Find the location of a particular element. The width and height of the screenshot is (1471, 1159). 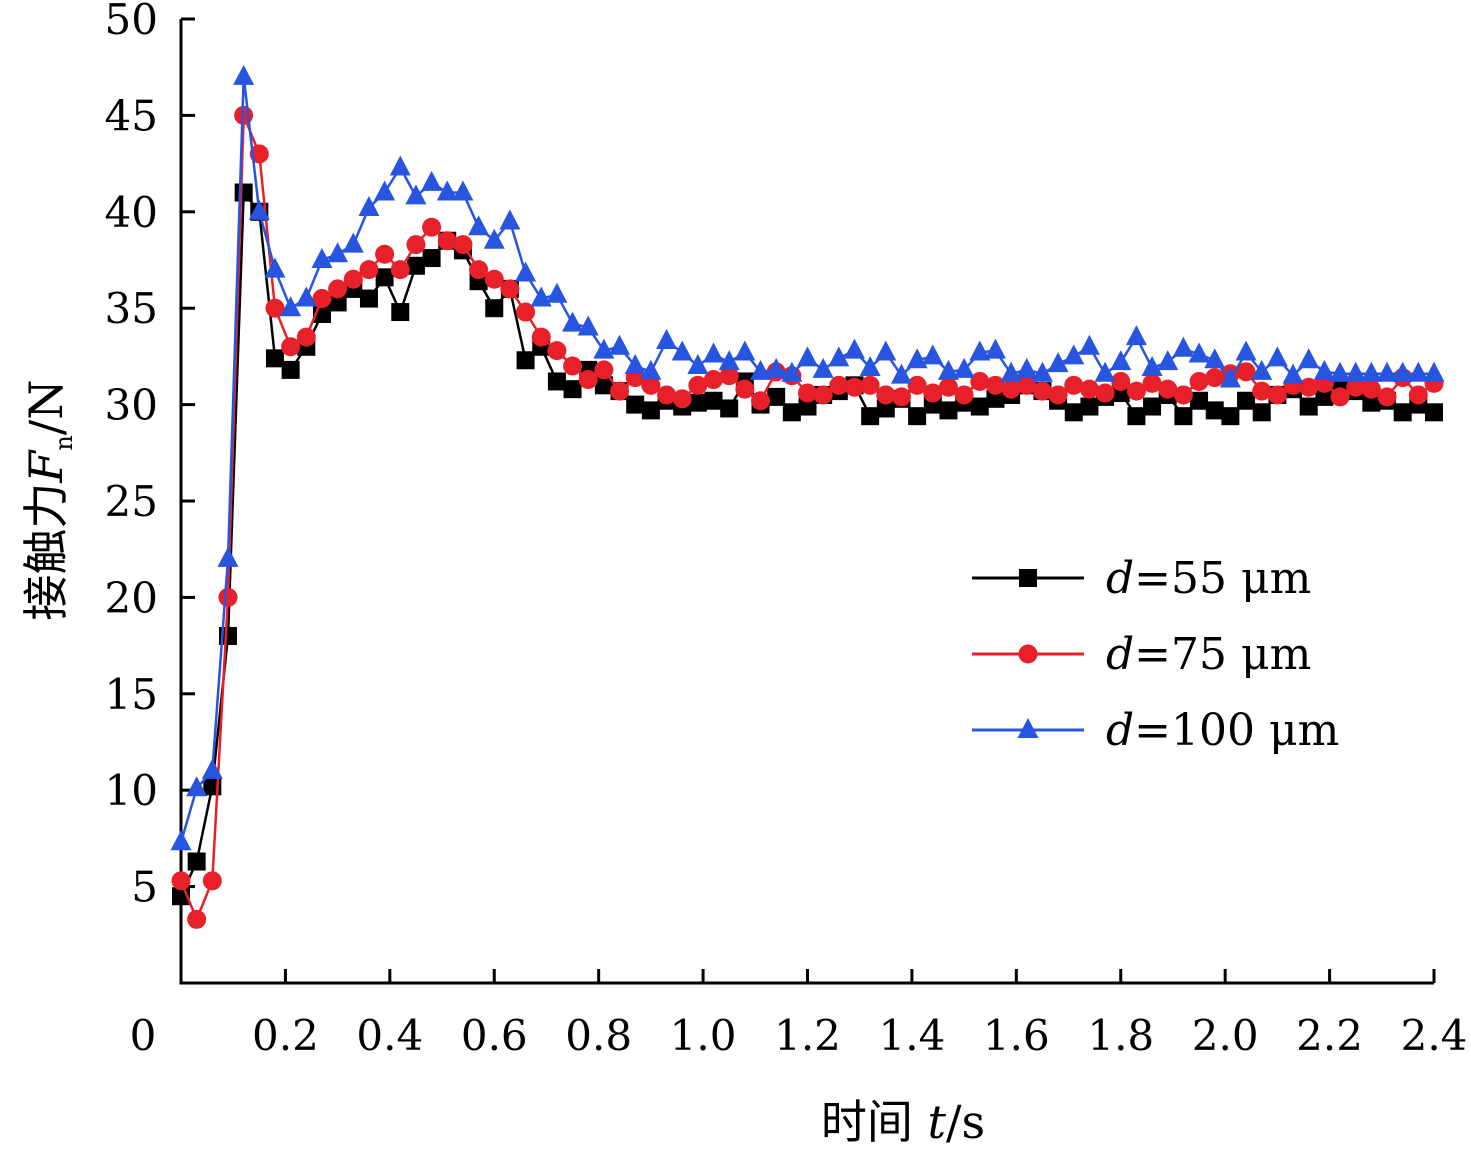

legend-label: d=75 μm is located at coordinates (1208, 654).